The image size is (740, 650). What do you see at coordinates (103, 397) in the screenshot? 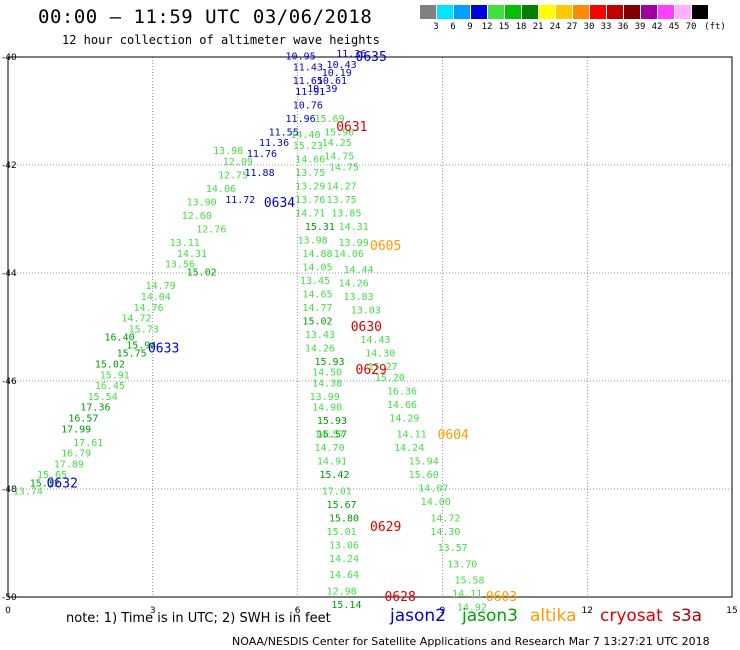
I see `wave-height-value: 15.54` at bounding box center [103, 397].